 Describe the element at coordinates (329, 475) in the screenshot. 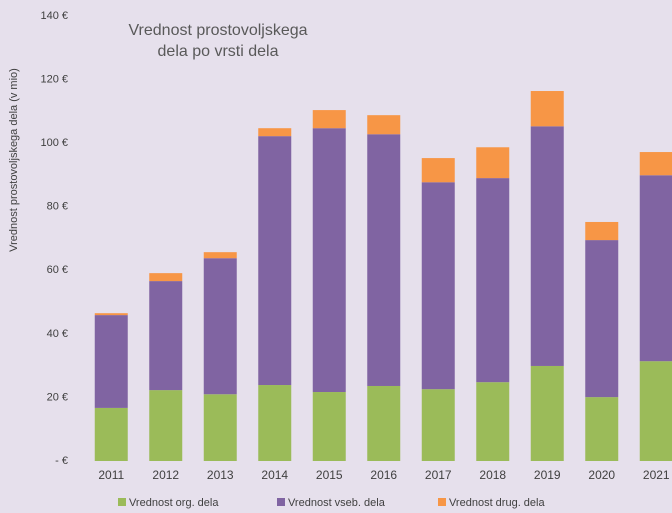

I see `x-tick-label: 2015` at that location.